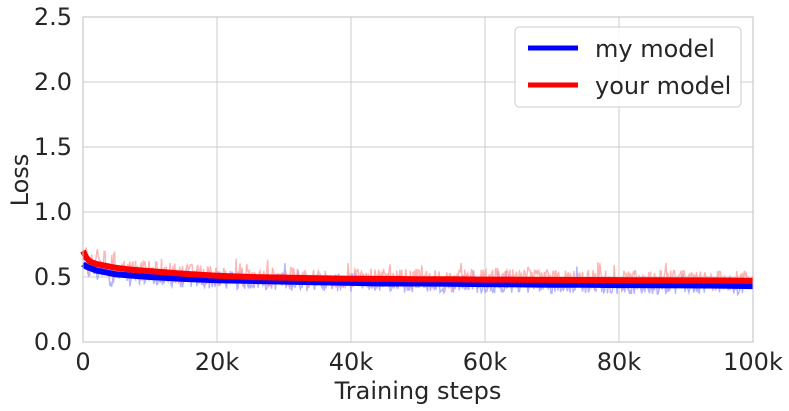  I want to click on x-tick-labels: 0 20k 40k 60k 80k 100k, so click(429, 362).